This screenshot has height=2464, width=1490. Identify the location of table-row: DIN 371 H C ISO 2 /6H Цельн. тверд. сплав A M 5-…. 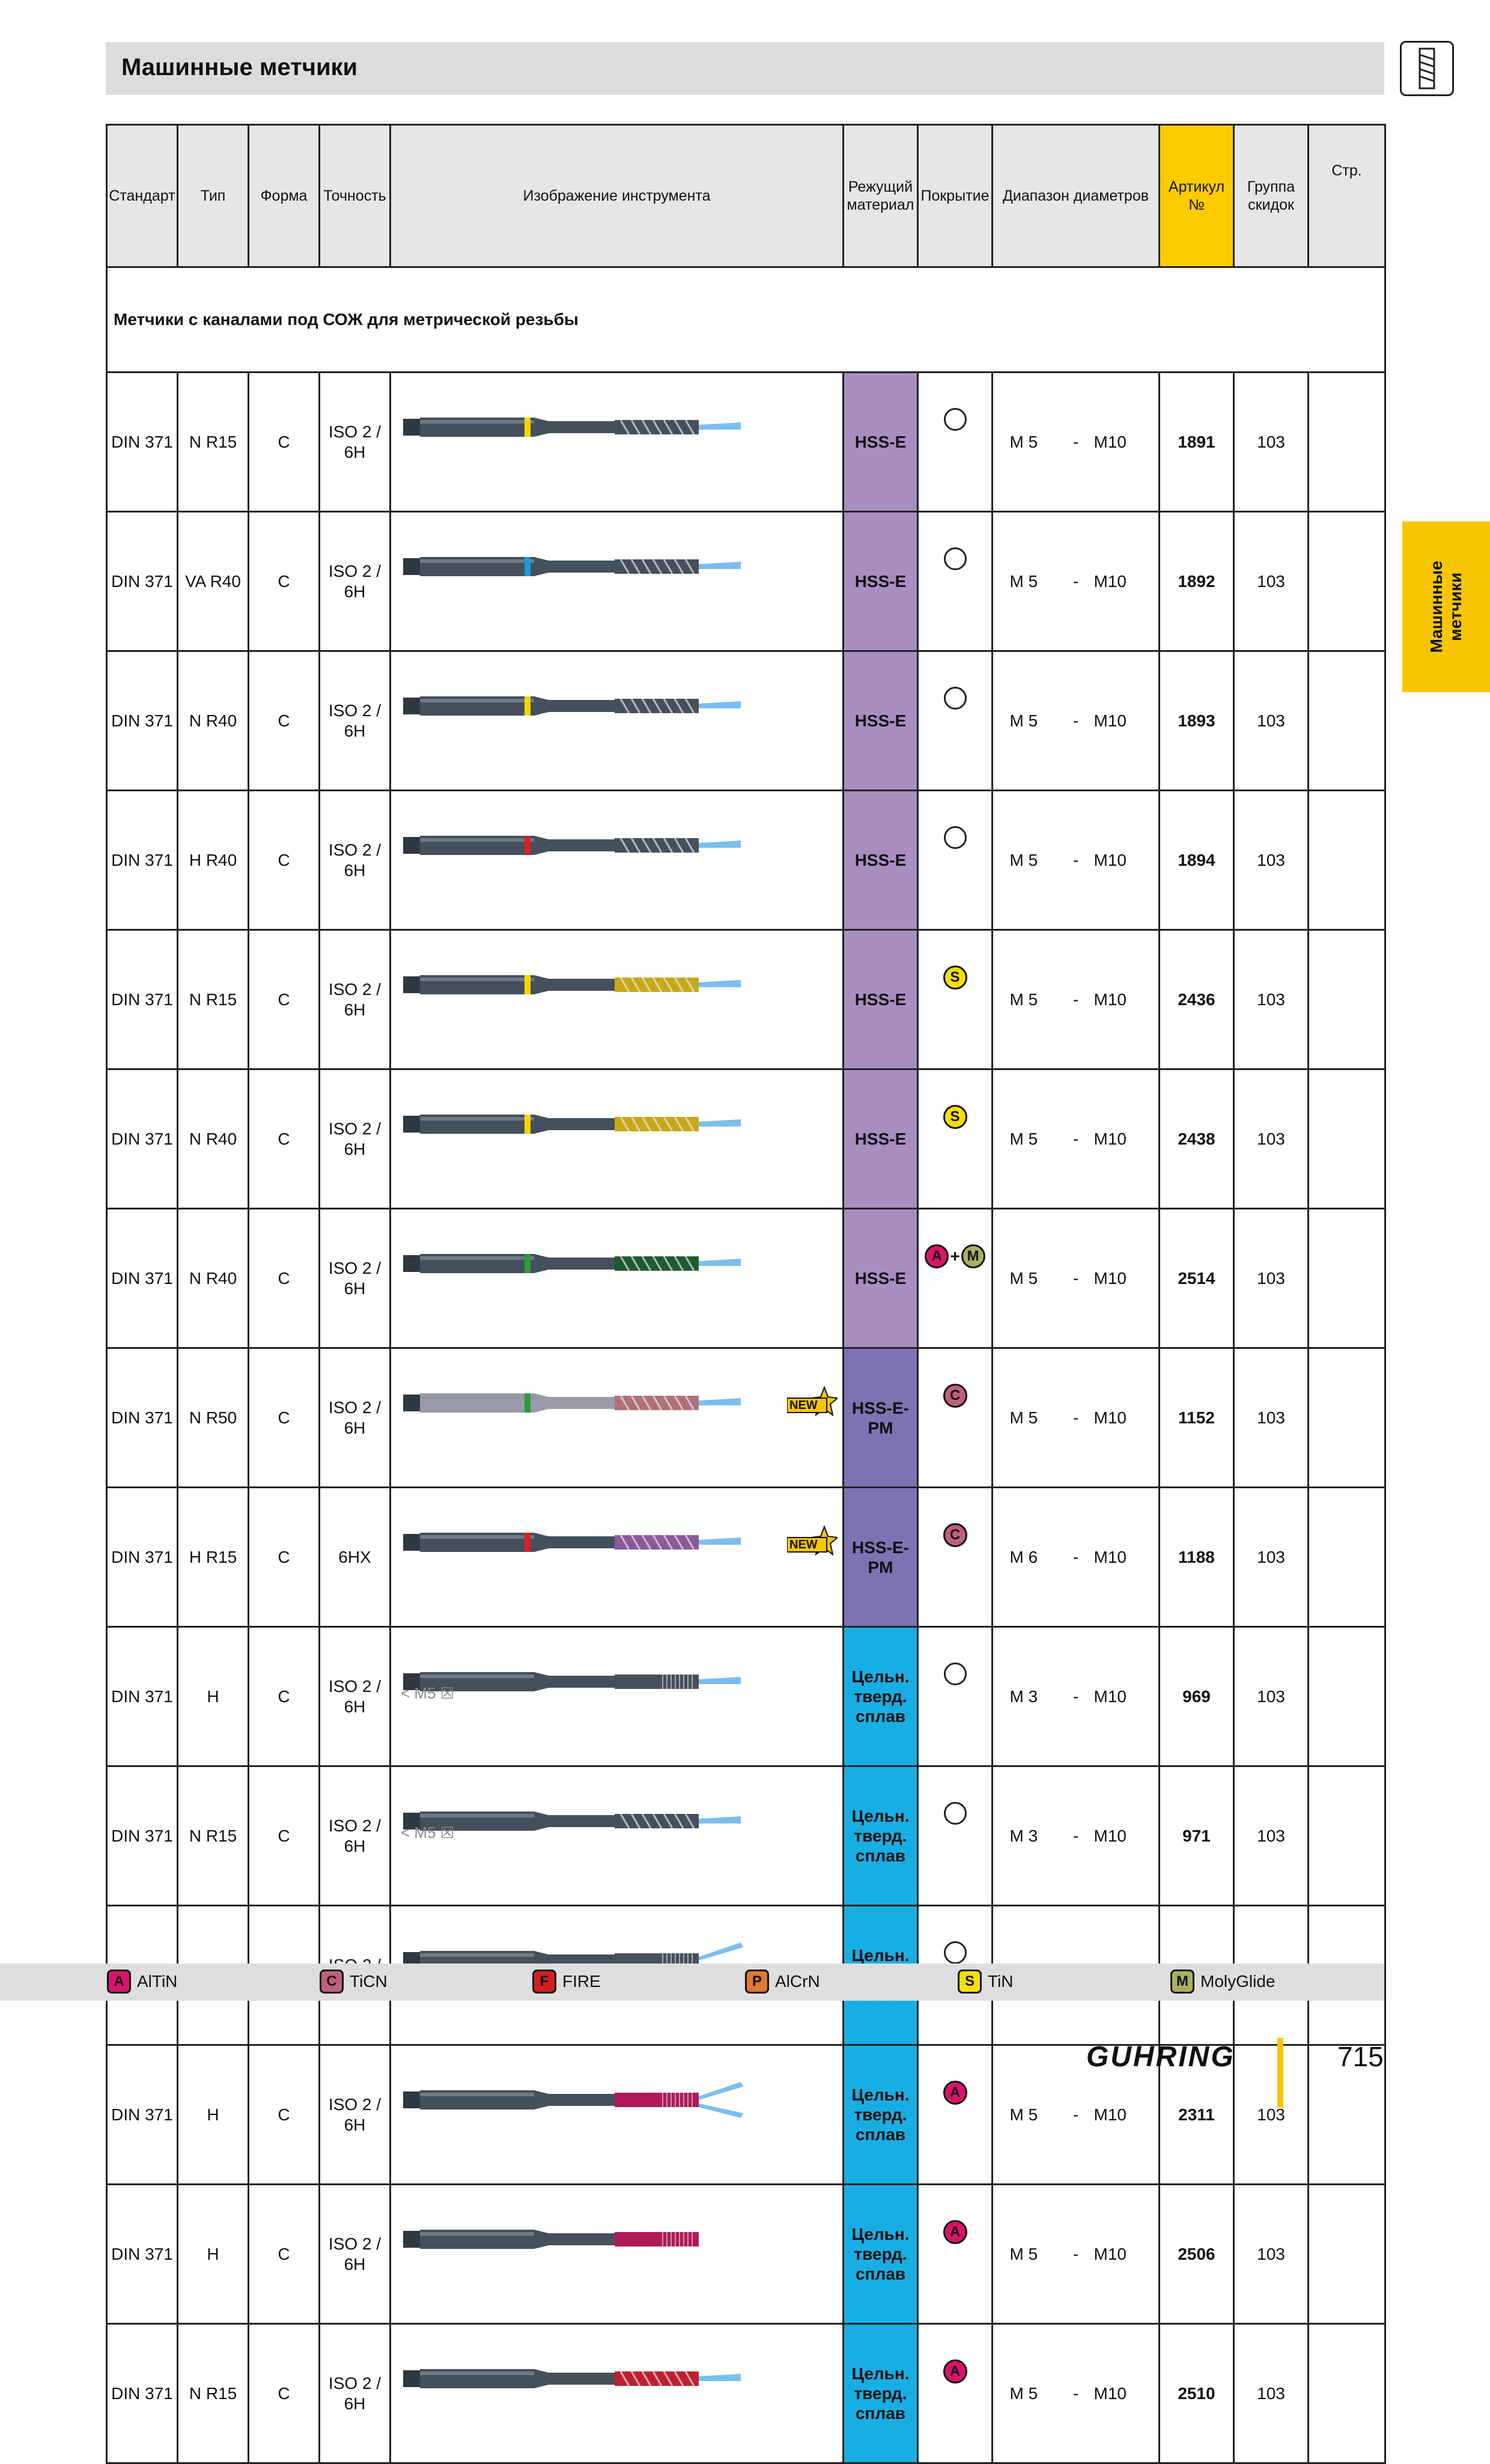
(746, 2254).